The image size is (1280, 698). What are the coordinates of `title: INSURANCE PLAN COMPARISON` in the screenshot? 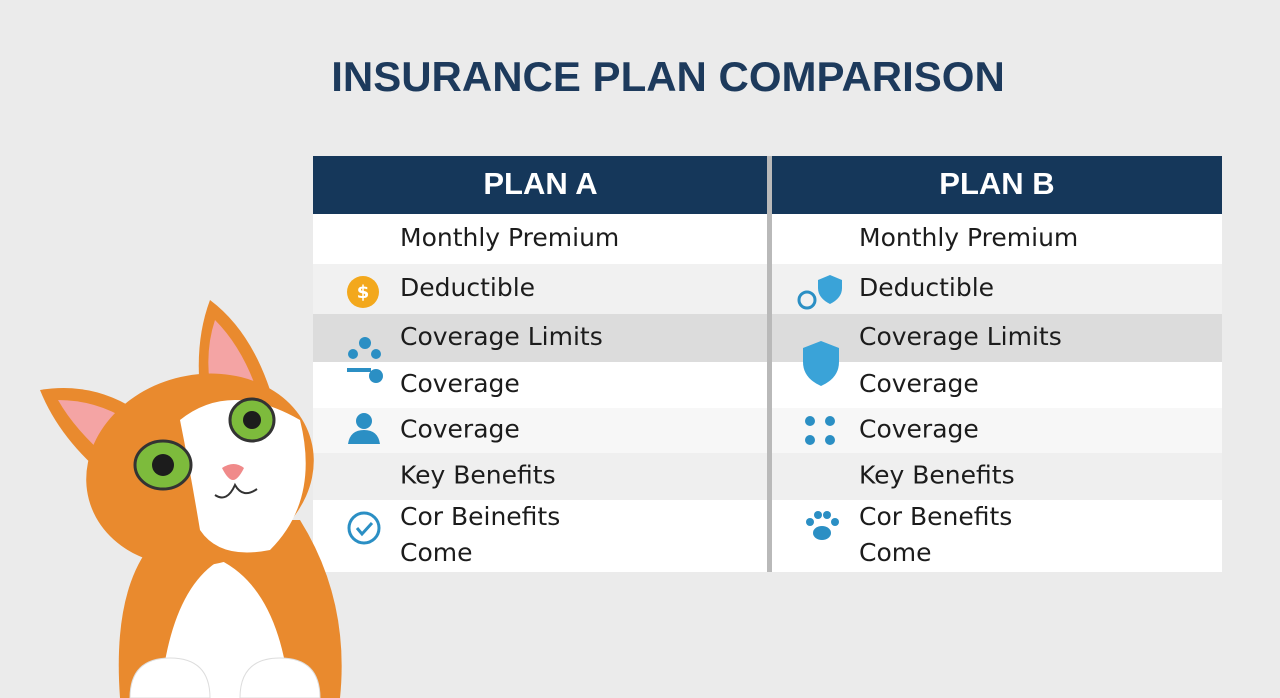 It's located at (668, 76).